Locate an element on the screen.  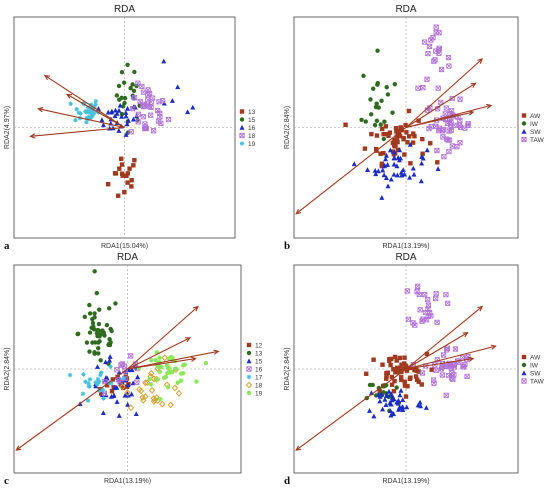
legend-label-15: 15 is located at coordinates (259, 361).